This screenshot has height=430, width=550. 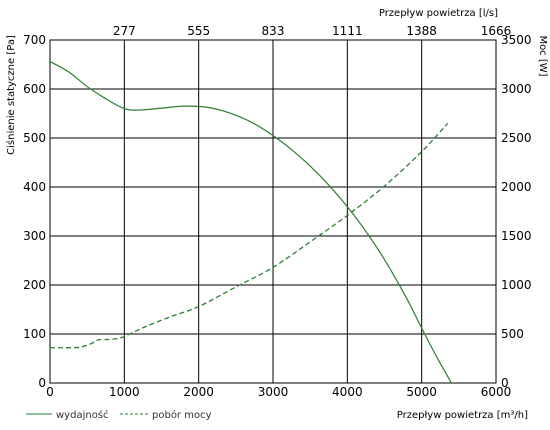 What do you see at coordinates (347, 31) in the screenshot?
I see `x-top-tick-label: 1111` at bounding box center [347, 31].